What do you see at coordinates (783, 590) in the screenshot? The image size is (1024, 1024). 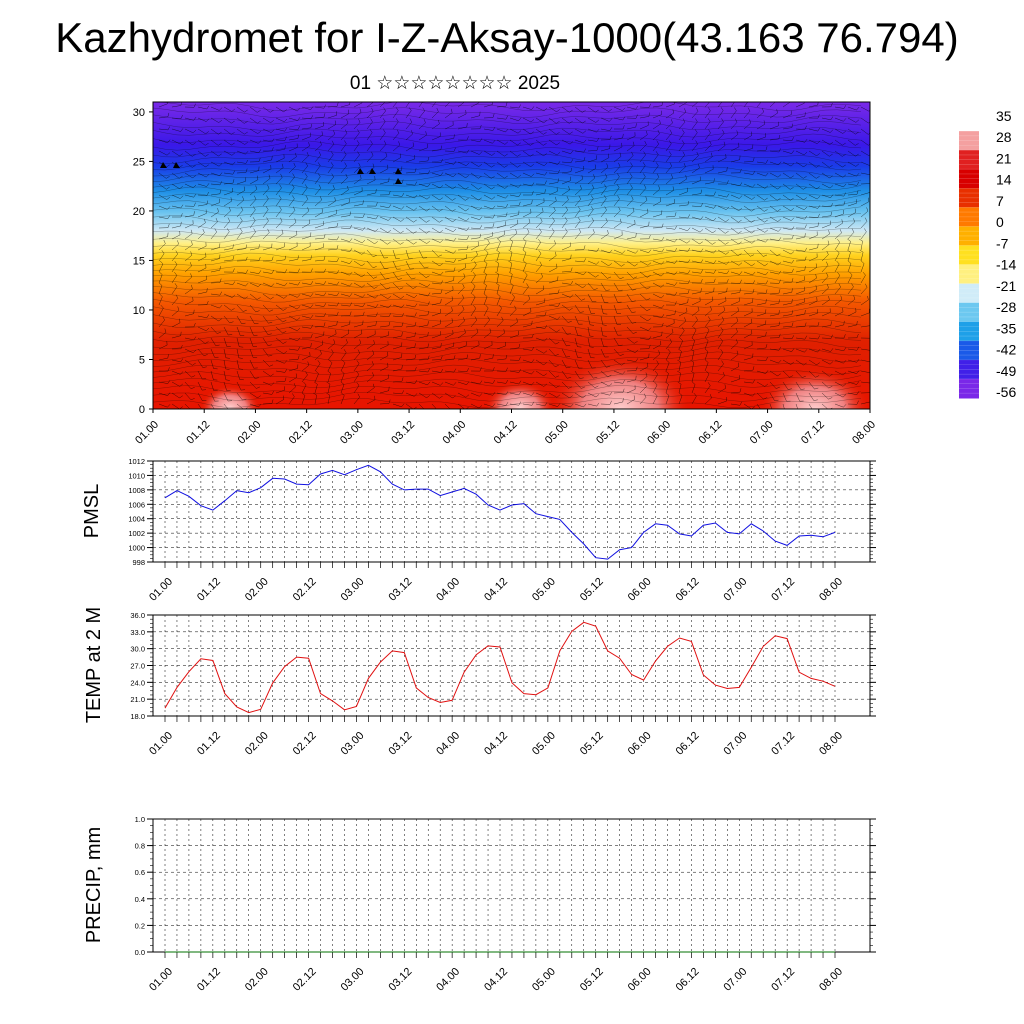 I see `x-tick-label: 07.12` at bounding box center [783, 590].